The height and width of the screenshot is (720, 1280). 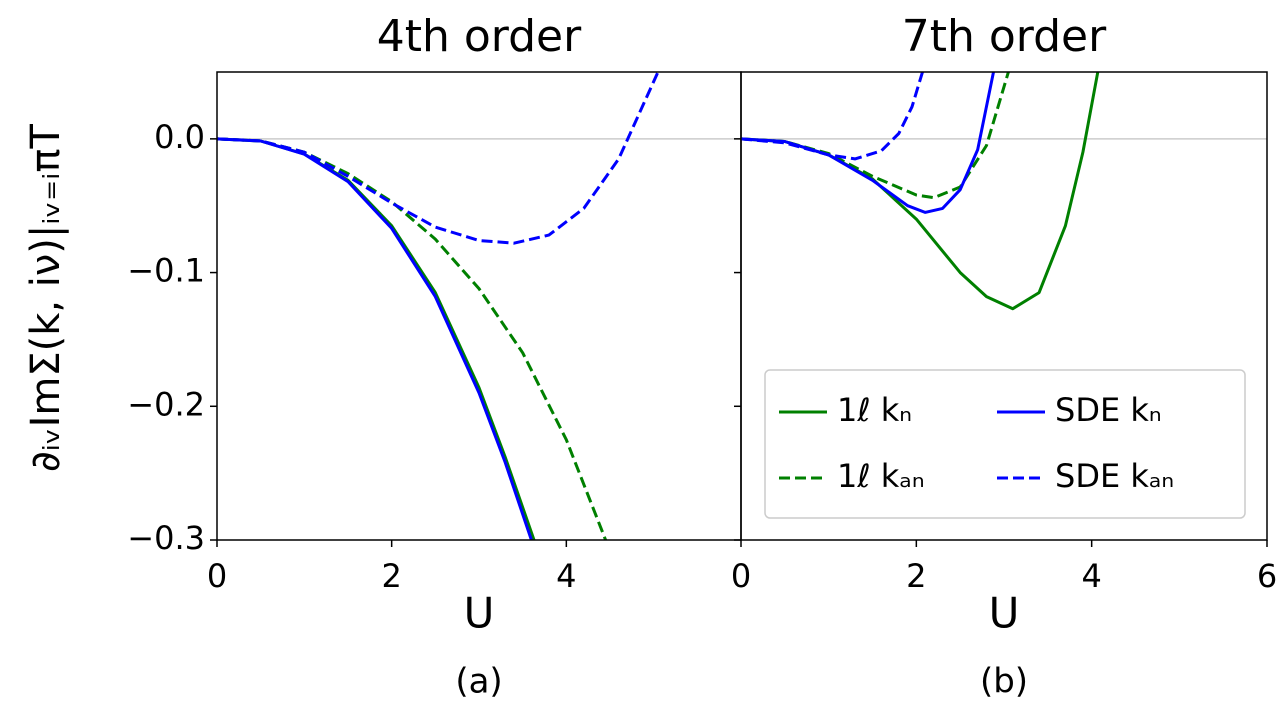 What do you see at coordinates (1004, 682) in the screenshot?
I see `panel-caption: (b)` at bounding box center [1004, 682].